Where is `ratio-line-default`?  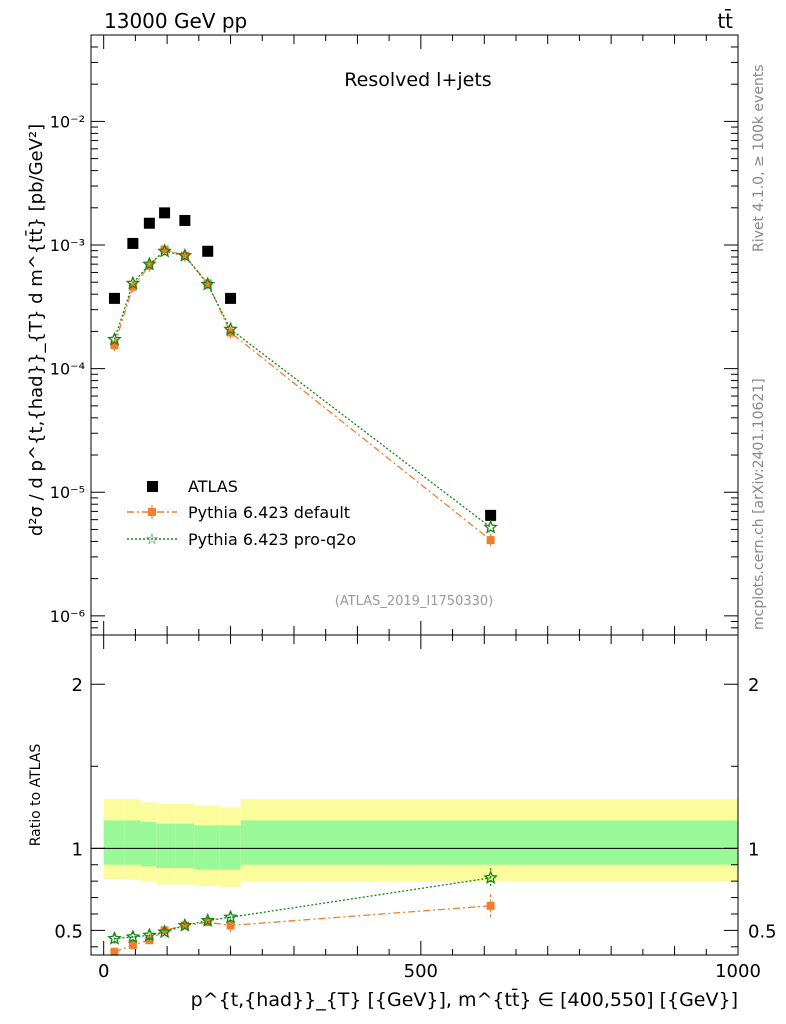
ratio-line-default is located at coordinates (302, 929).